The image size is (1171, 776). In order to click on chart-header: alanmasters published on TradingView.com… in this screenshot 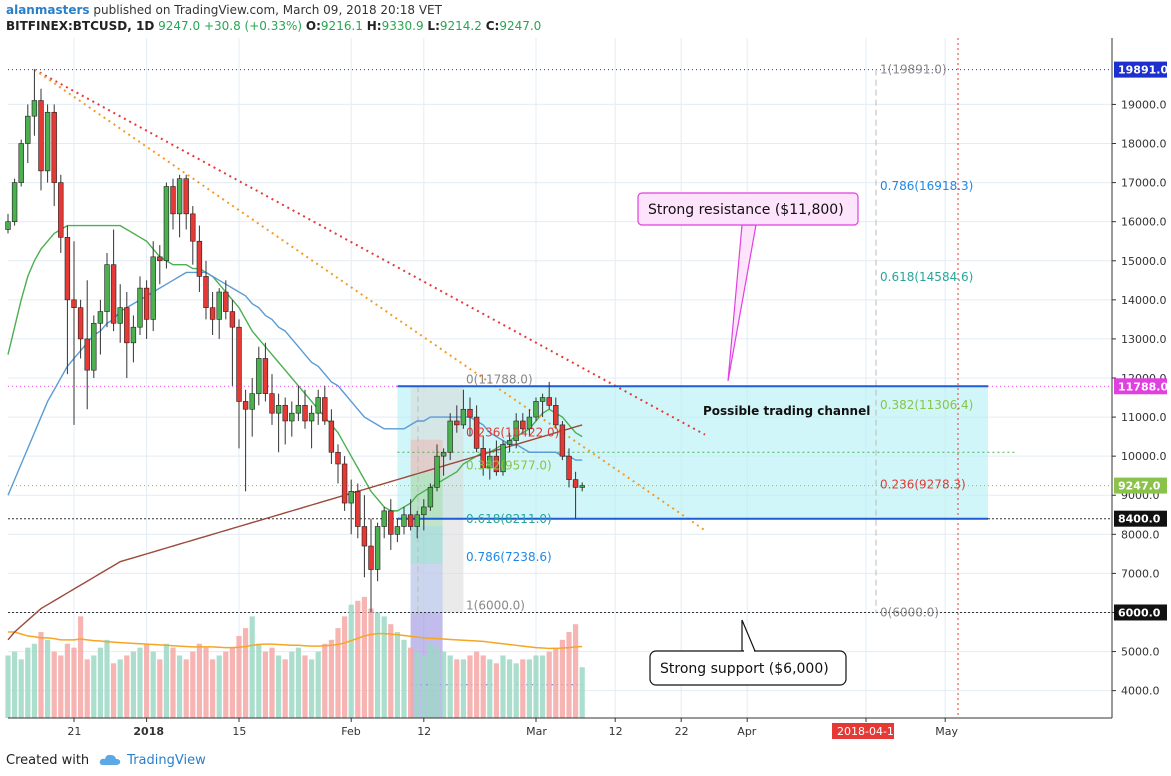, I will do `click(556, 18)`.